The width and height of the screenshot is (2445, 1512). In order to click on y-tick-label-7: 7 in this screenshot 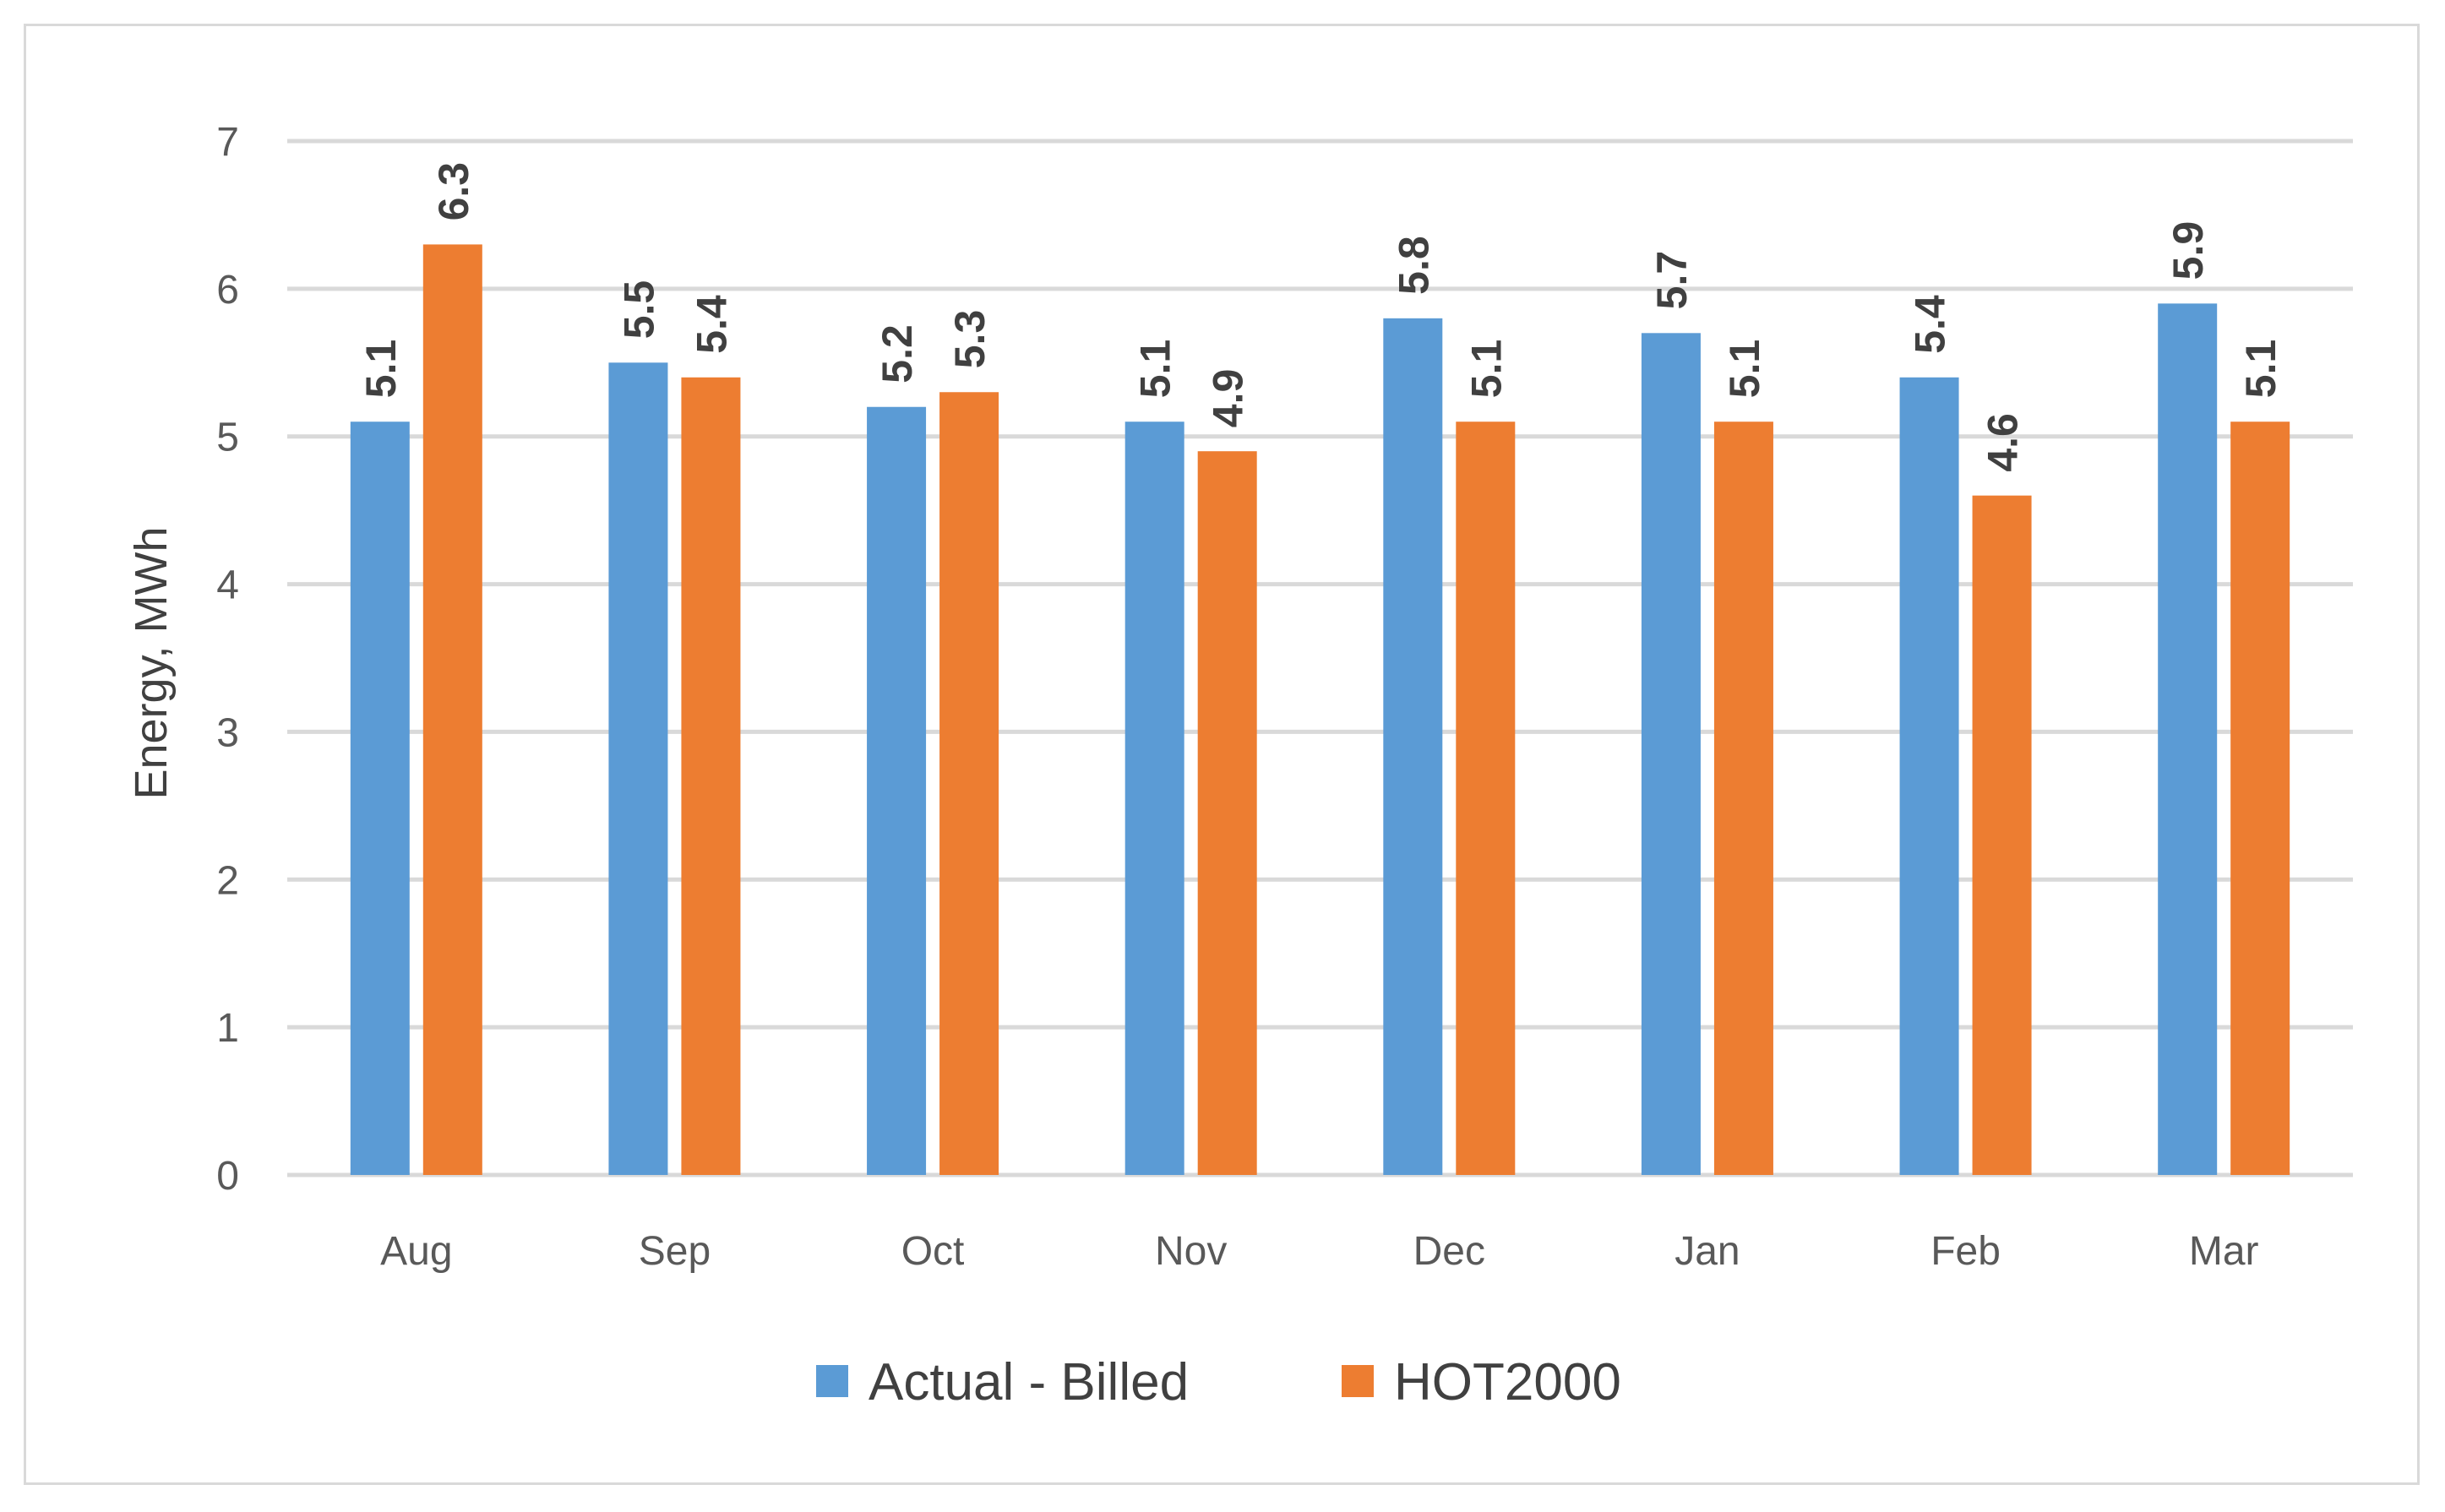, I will do `click(227, 142)`.